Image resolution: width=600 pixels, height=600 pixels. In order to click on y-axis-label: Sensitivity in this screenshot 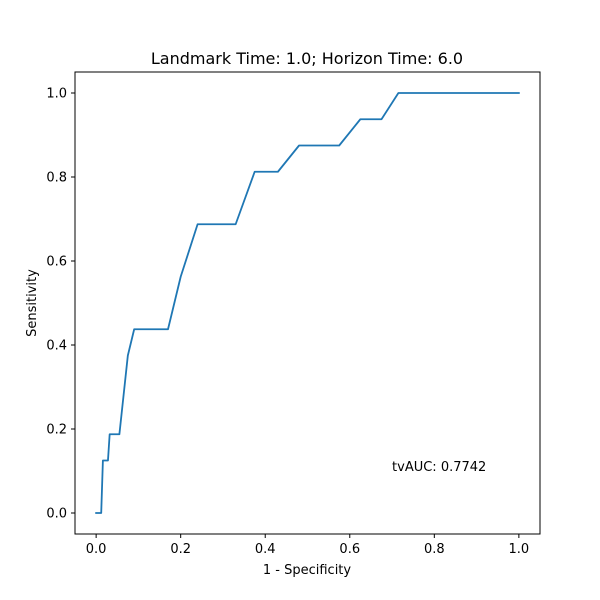, I will do `click(32, 303)`.